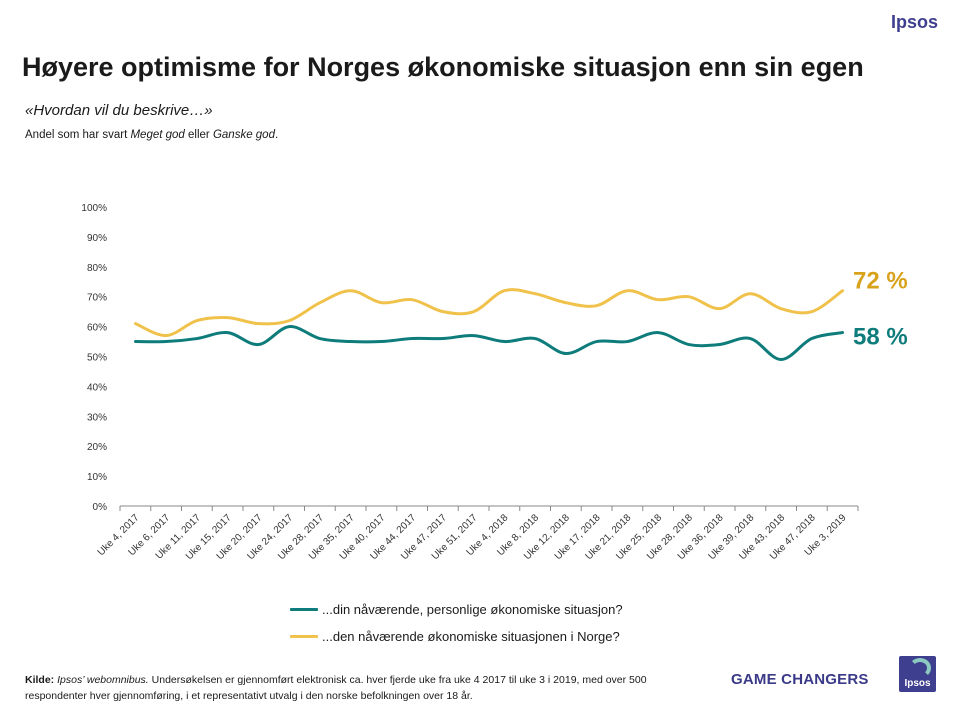 Image resolution: width=960 pixels, height=720 pixels. I want to click on y-tick-label: 50%, so click(97, 358).